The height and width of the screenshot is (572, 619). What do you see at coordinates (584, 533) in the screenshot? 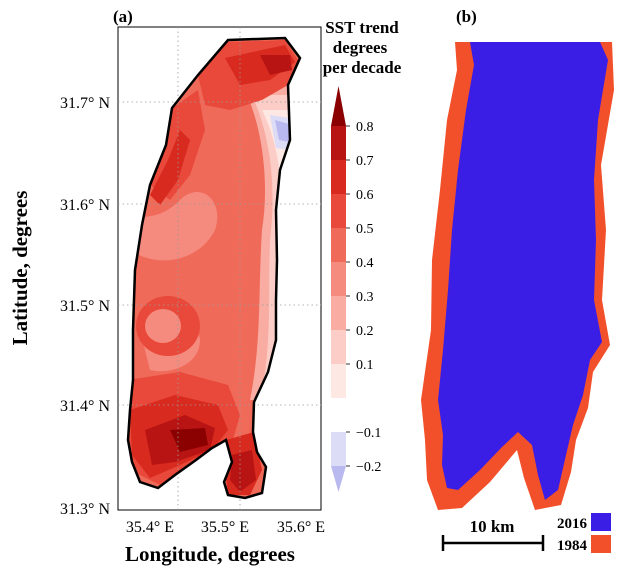
I see `legend-b: 2016 1984` at bounding box center [584, 533].